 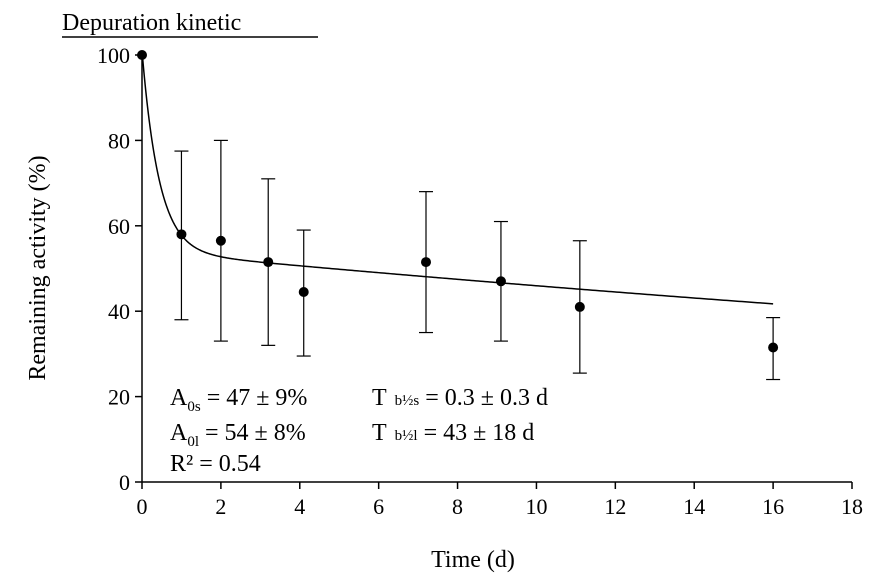 What do you see at coordinates (119, 311) in the screenshot?
I see `y-tick-label: 40` at bounding box center [119, 311].